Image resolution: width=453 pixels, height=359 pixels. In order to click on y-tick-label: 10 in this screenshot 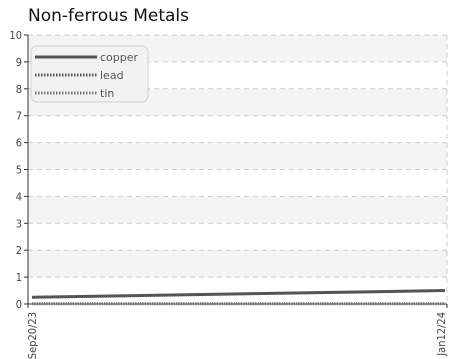, I will do `click(15, 35)`.